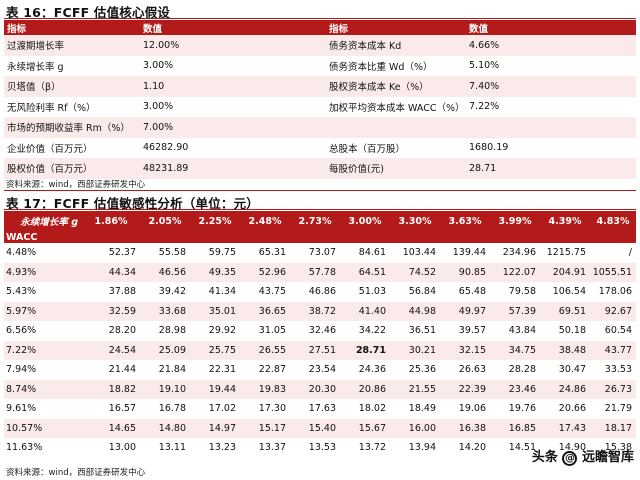  I want to click on sensitivity-cell: 46.86, so click(315, 292).